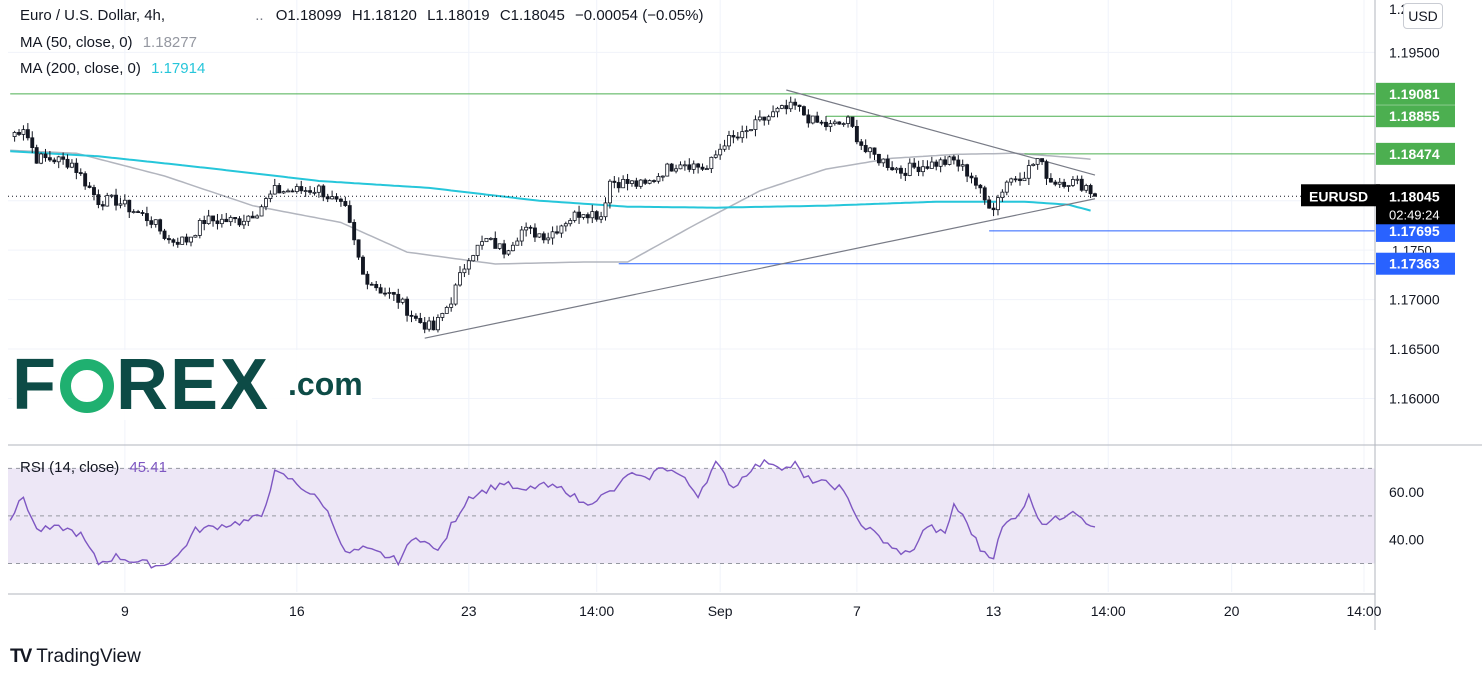 The width and height of the screenshot is (1482, 685). I want to click on last-price-label: 1.18045, so click(1414, 196).